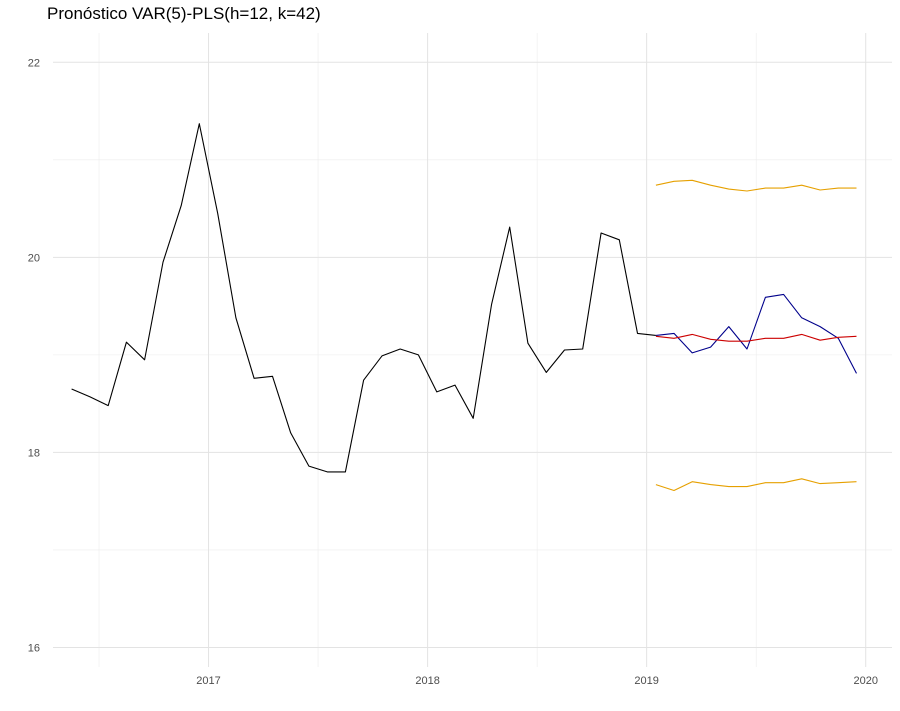 This screenshot has height=711, width=900. Describe the element at coordinates (184, 13) in the screenshot. I see `chart-title: Pronóstico VAR(5)-PLS(h=12, k=42)` at that location.